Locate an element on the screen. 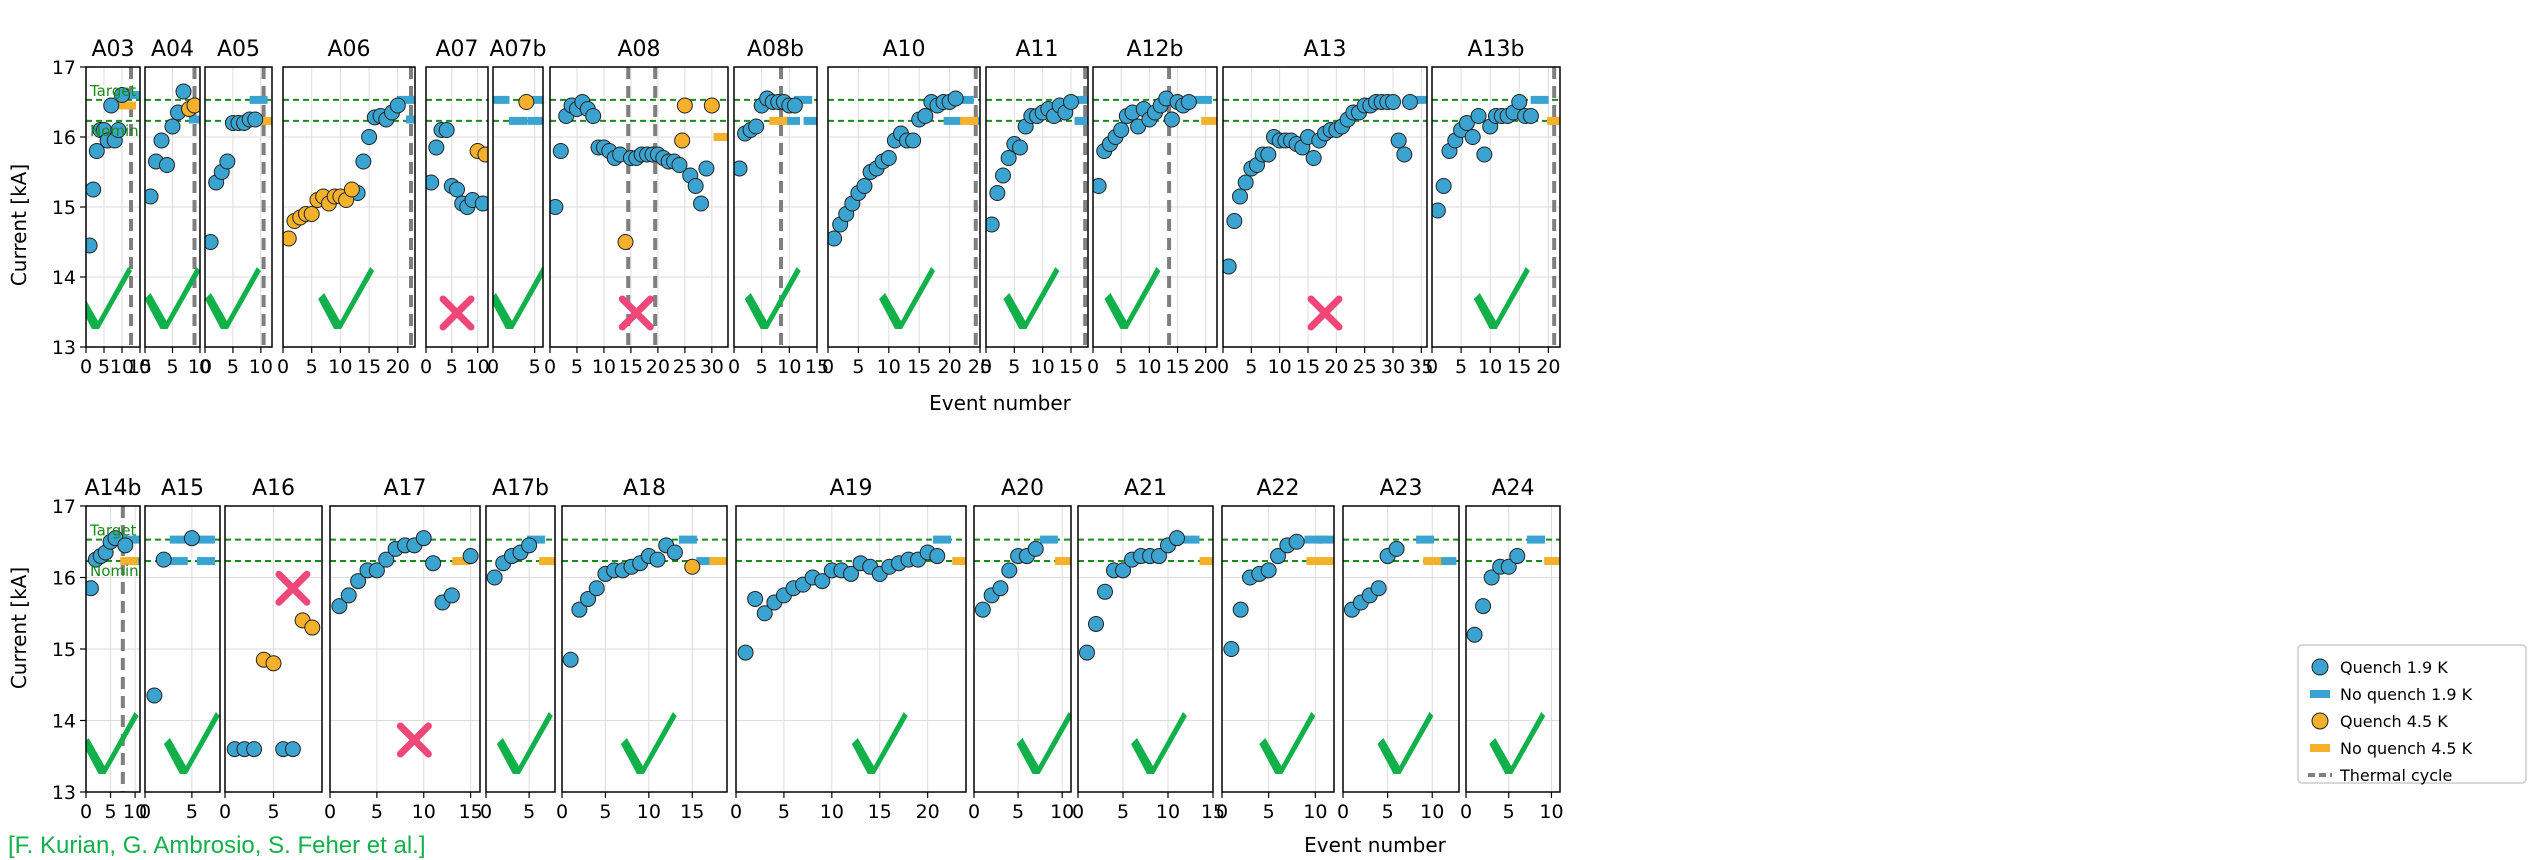 This screenshot has height=860, width=2532. legend-noquench-45-marker is located at coordinates (2320, 748).